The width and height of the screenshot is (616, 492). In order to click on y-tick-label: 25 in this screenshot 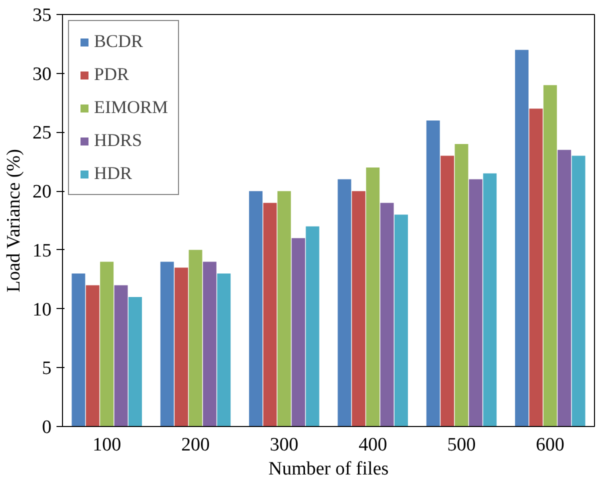, I will do `click(42, 133)`.